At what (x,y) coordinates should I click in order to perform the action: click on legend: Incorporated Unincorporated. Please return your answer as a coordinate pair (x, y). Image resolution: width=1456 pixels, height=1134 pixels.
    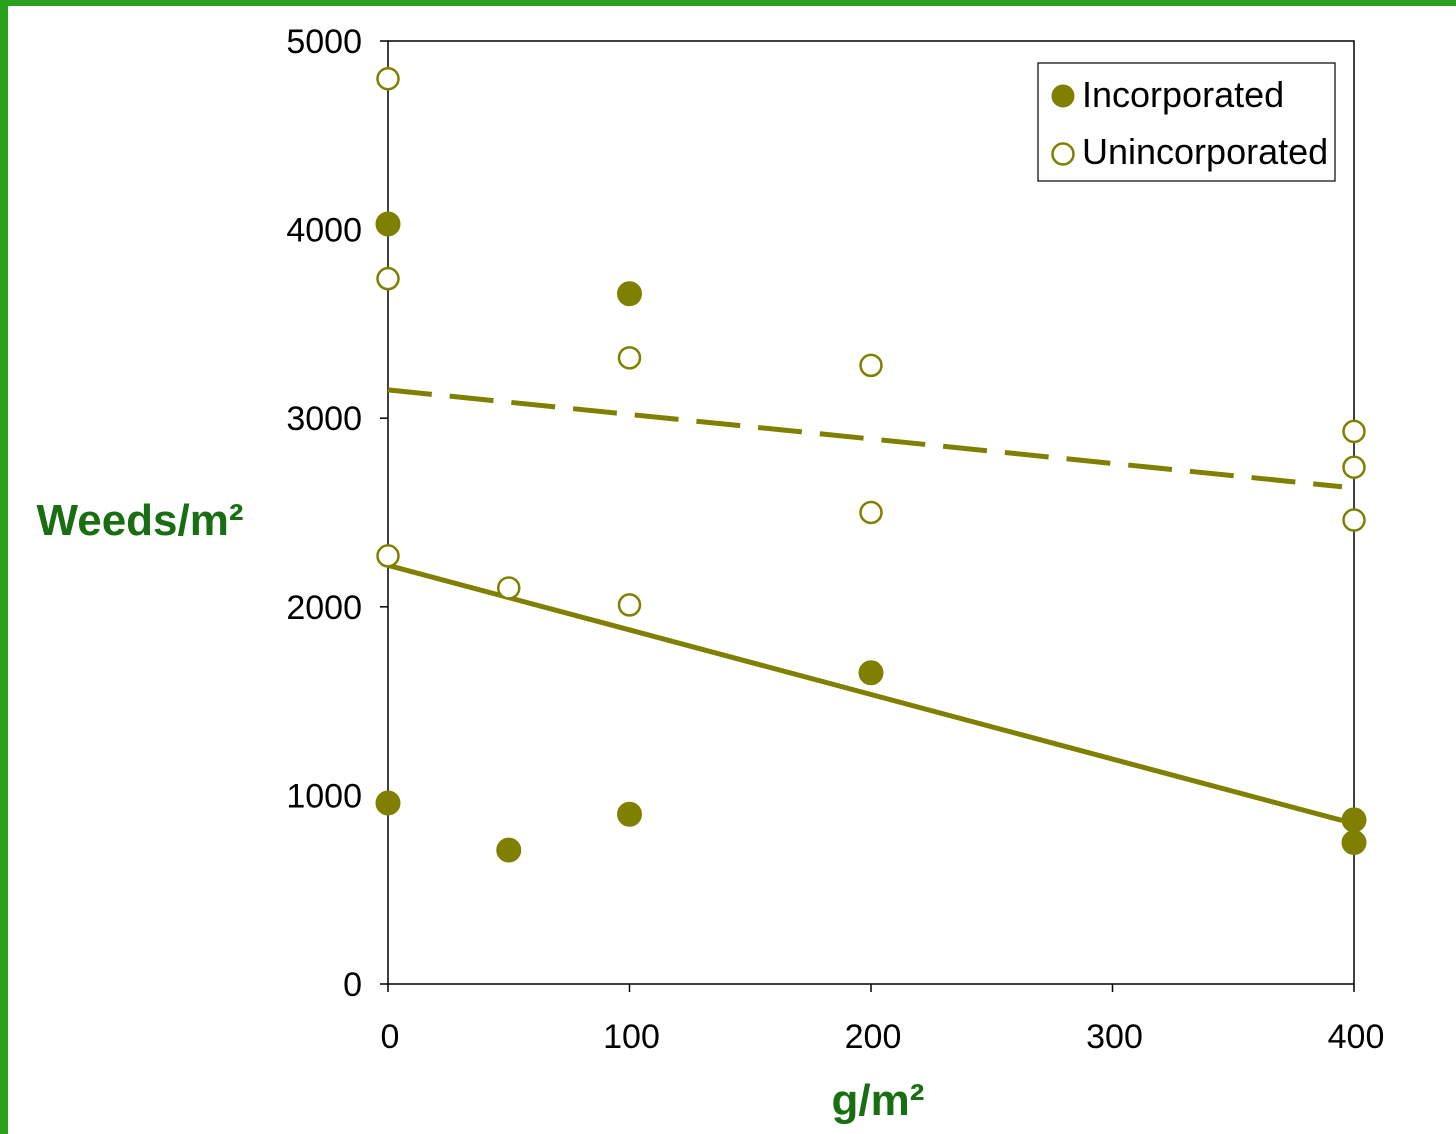
    Looking at the image, I should click on (1186, 122).